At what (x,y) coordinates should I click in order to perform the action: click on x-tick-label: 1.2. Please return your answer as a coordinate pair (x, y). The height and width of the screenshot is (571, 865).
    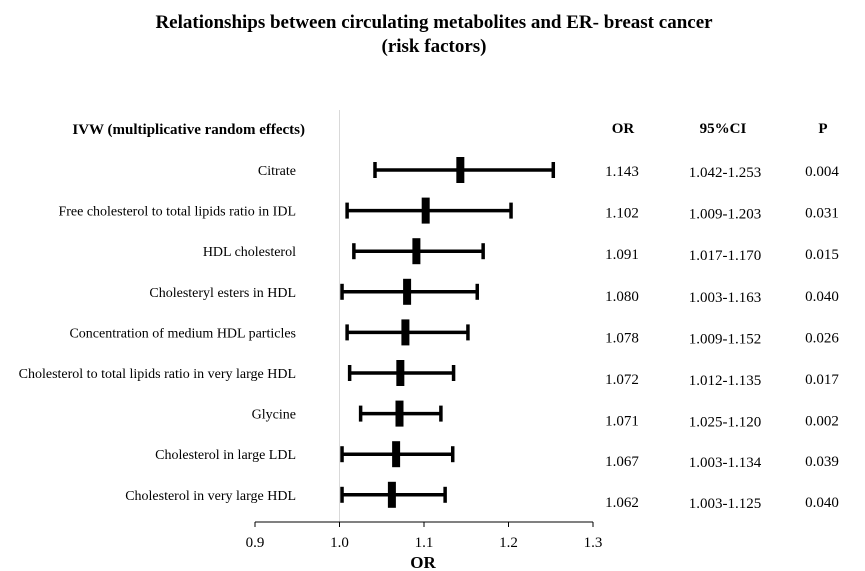
    Looking at the image, I should click on (508, 543).